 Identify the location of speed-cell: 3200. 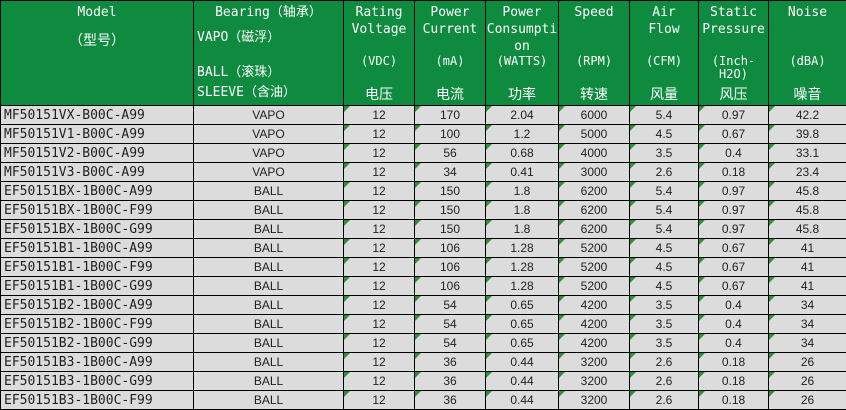
(594, 381).